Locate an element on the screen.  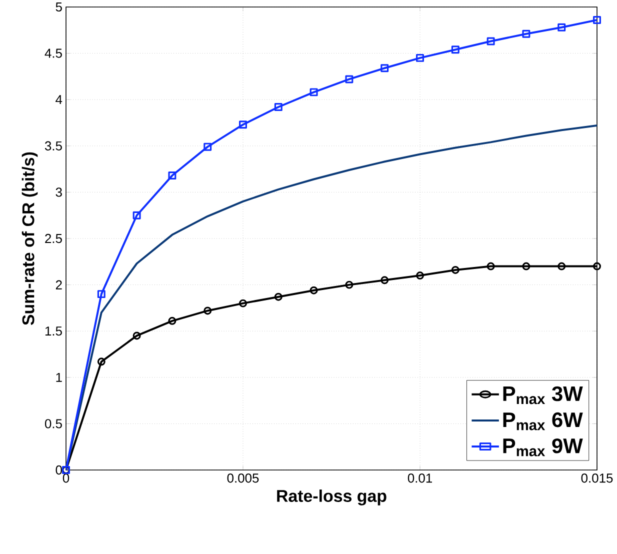
legend-label: P$_{max}$ 3W is located at coordinates (543, 395).